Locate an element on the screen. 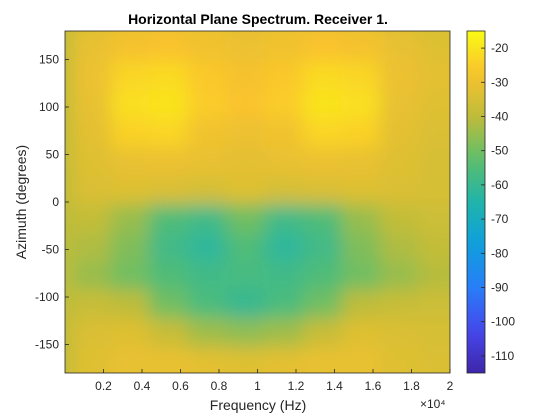  colorbar-axis: -110 -100 -90 -80 -70 -60 -50 -40 -30 -20 is located at coordinates (498, 202).